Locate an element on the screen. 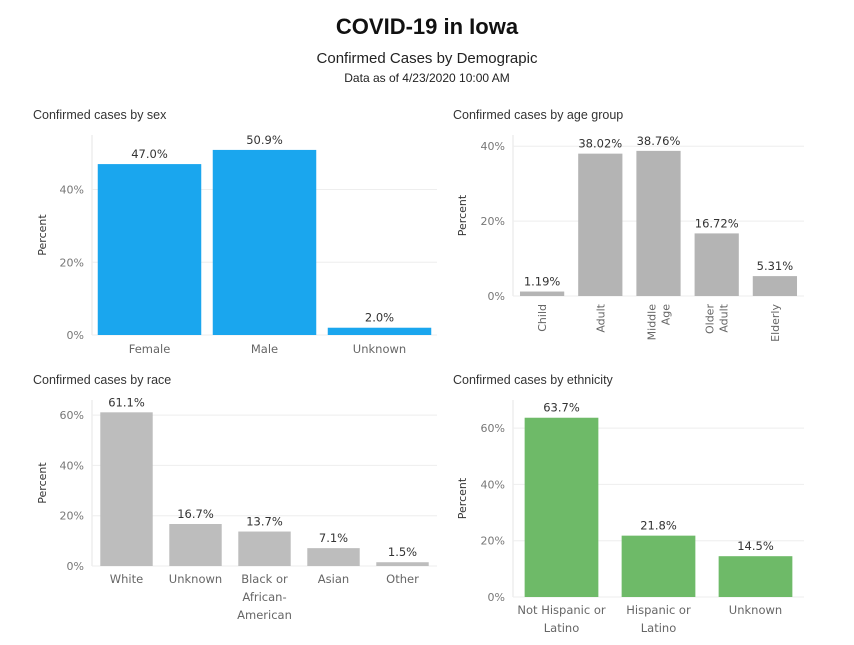 The width and height of the screenshot is (854, 645). x-tick-label: MiddleAge is located at coordinates (659, 322).